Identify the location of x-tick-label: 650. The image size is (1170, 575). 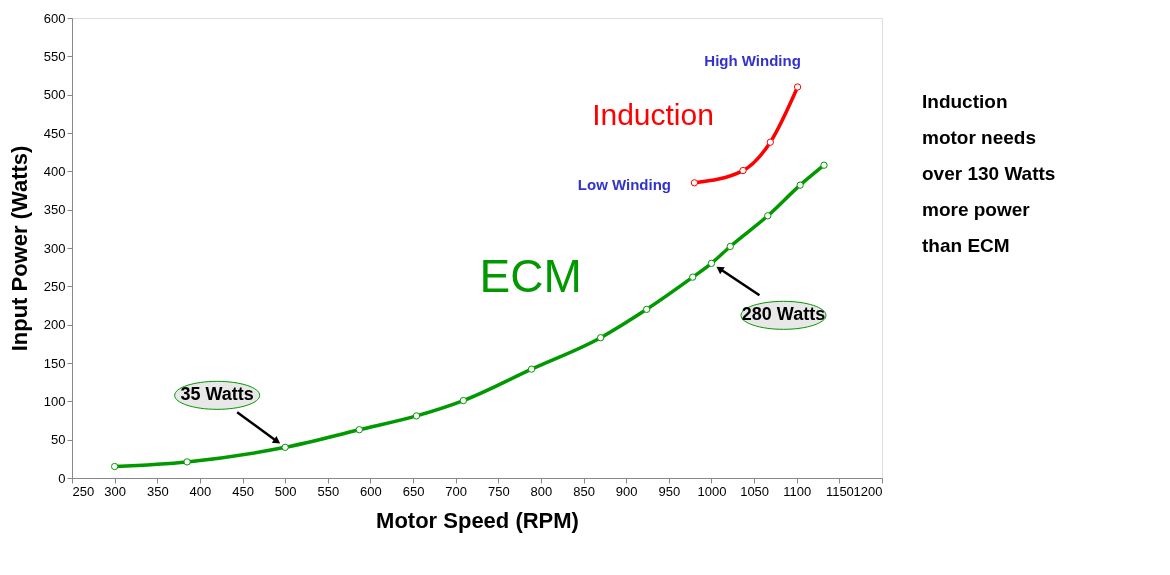
(413, 491).